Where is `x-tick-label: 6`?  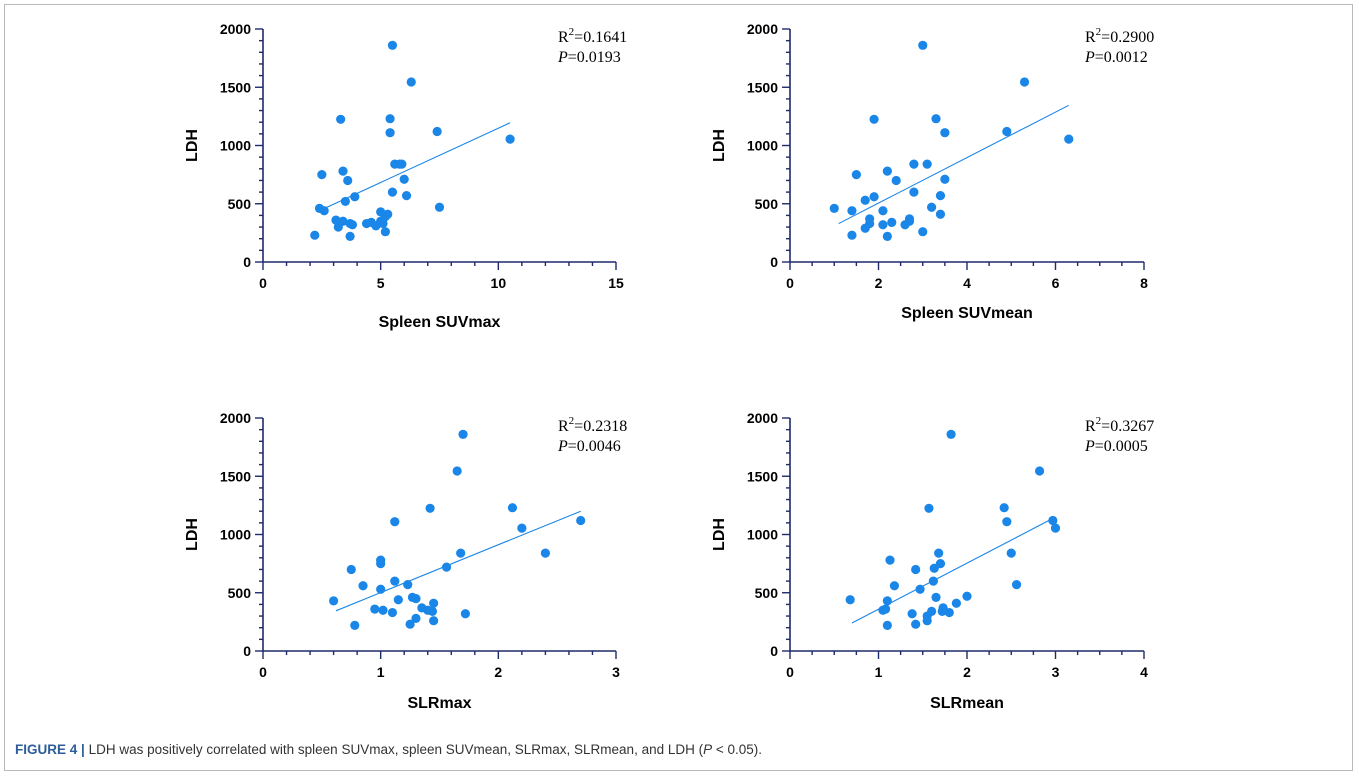 x-tick-label: 6 is located at coordinates (1056, 283).